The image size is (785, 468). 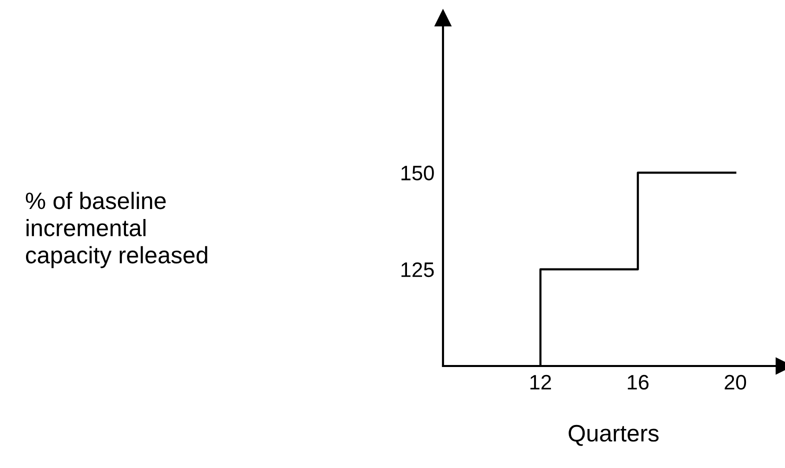 I want to click on text: % of baseline incremental capacity released, so click(x=117, y=230).